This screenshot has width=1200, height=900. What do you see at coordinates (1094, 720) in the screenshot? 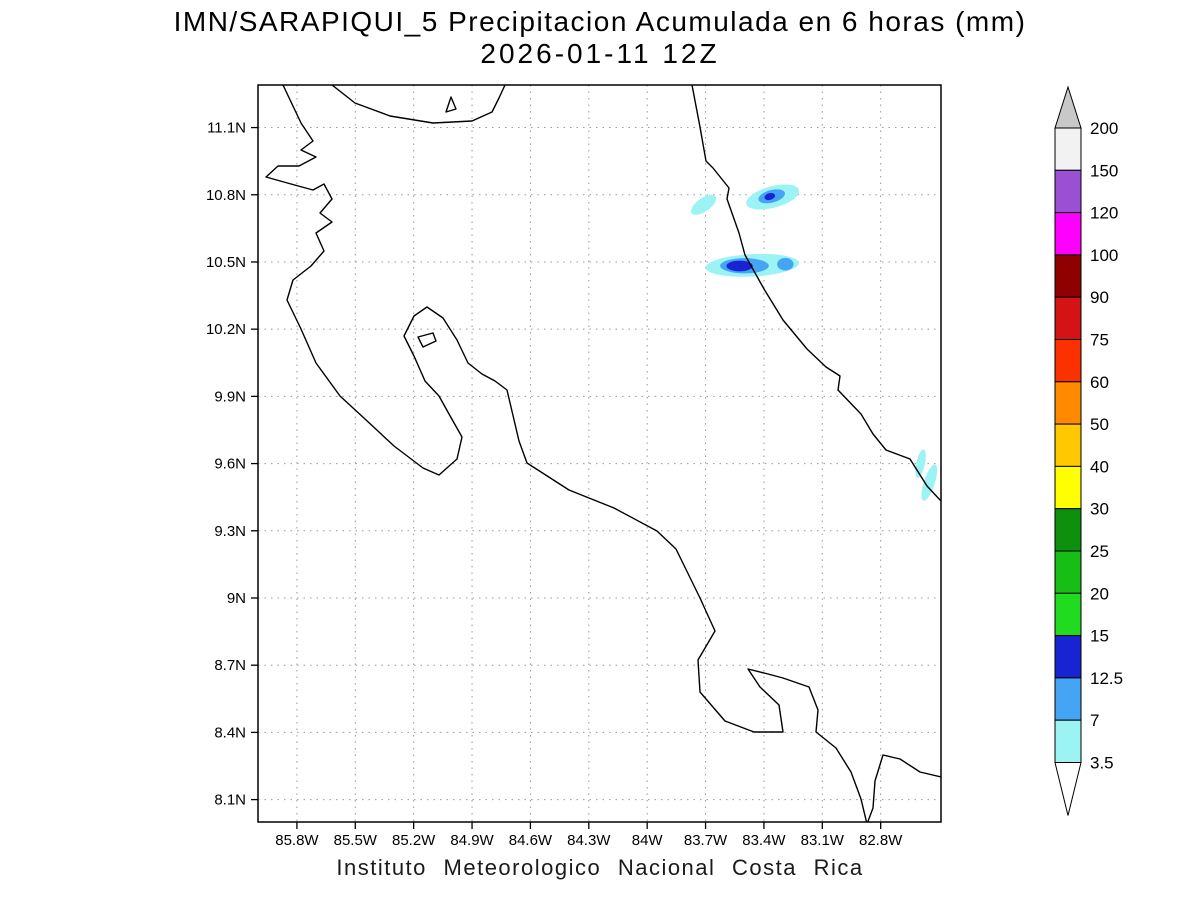
I see `colorbar-tick-label: 7` at bounding box center [1094, 720].